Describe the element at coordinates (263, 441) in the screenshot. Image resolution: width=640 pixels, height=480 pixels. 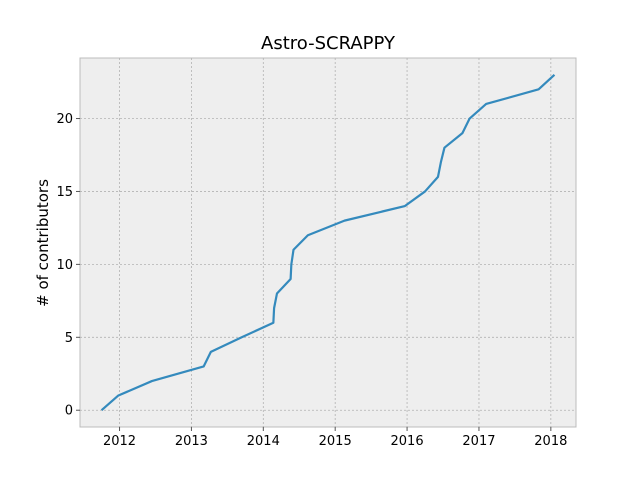
I see `x-tick-label: 2014` at that location.